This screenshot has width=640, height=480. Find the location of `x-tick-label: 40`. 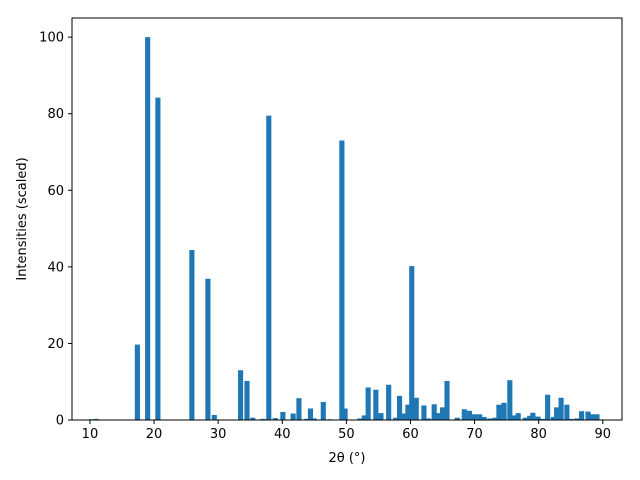

x-tick-label: 40 is located at coordinates (282, 434).